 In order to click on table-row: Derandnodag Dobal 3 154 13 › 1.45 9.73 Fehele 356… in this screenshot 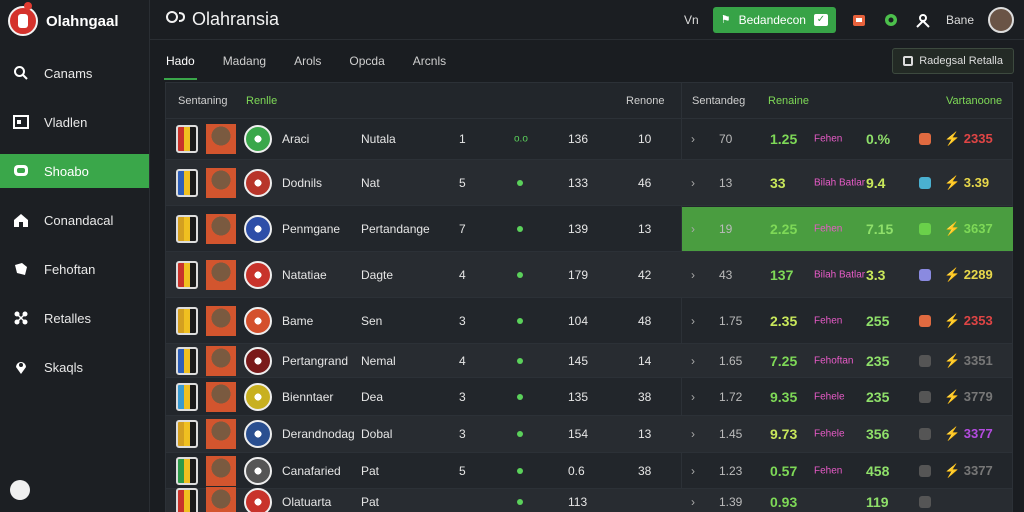, I will do `click(589, 434)`.